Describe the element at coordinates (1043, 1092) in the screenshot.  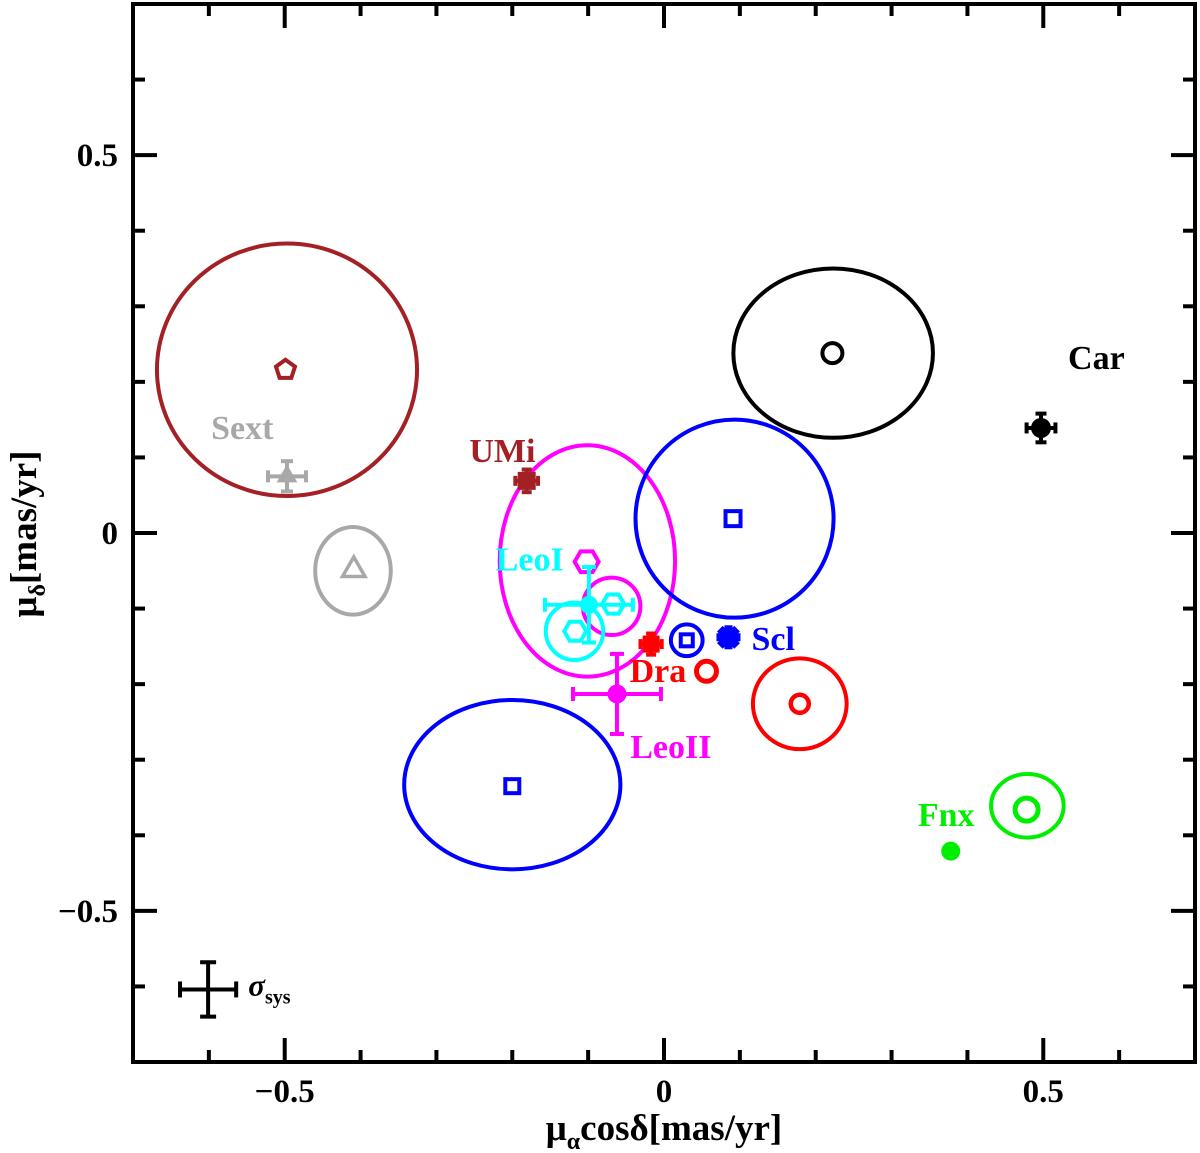
I see `x-tick-label-2: 0.5` at that location.